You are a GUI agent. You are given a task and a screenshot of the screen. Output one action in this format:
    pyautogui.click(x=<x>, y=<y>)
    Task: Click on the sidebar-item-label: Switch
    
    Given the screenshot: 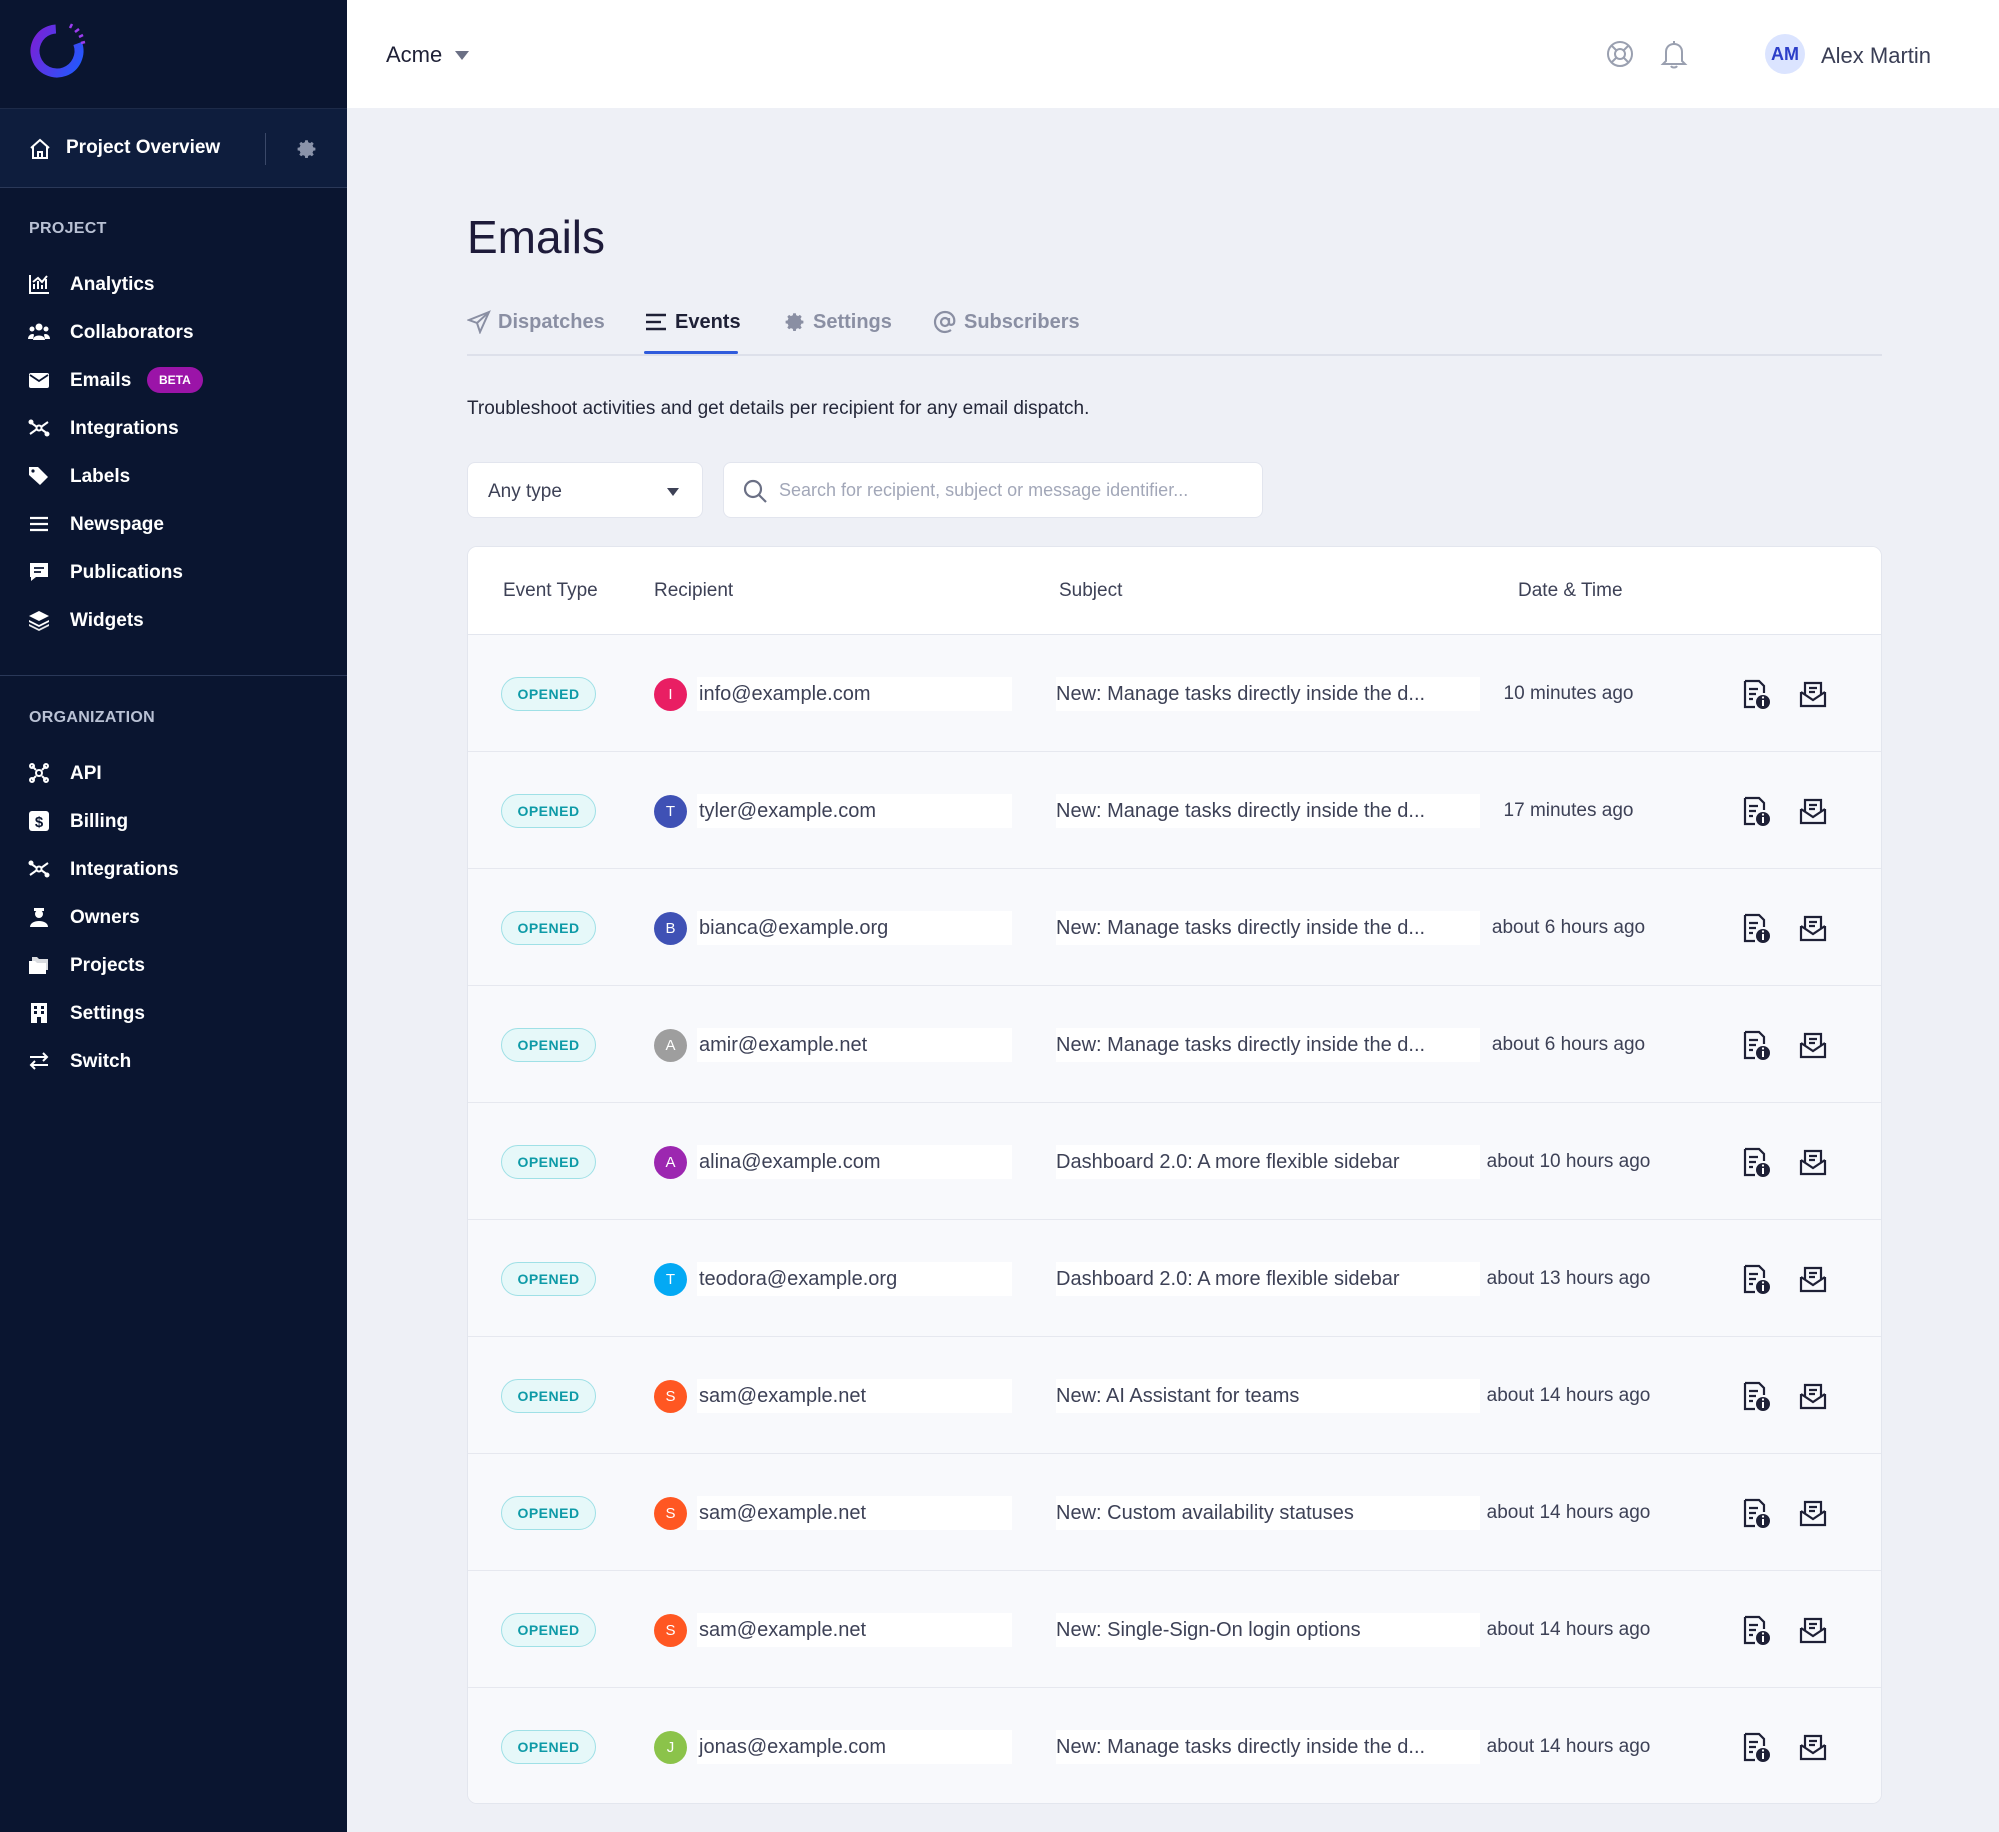 What is the action you would take?
    pyautogui.click(x=101, y=1061)
    